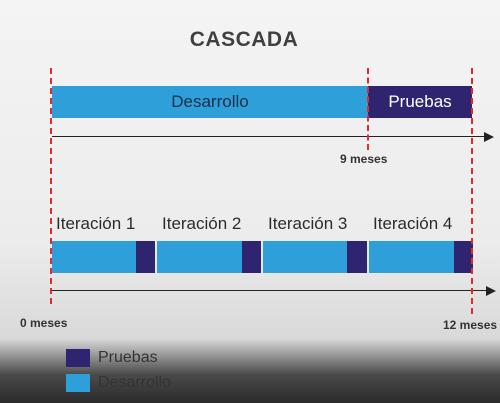 This screenshot has height=403, width=500. What do you see at coordinates (78, 358) in the screenshot?
I see `legend-testing-swatch` at bounding box center [78, 358].